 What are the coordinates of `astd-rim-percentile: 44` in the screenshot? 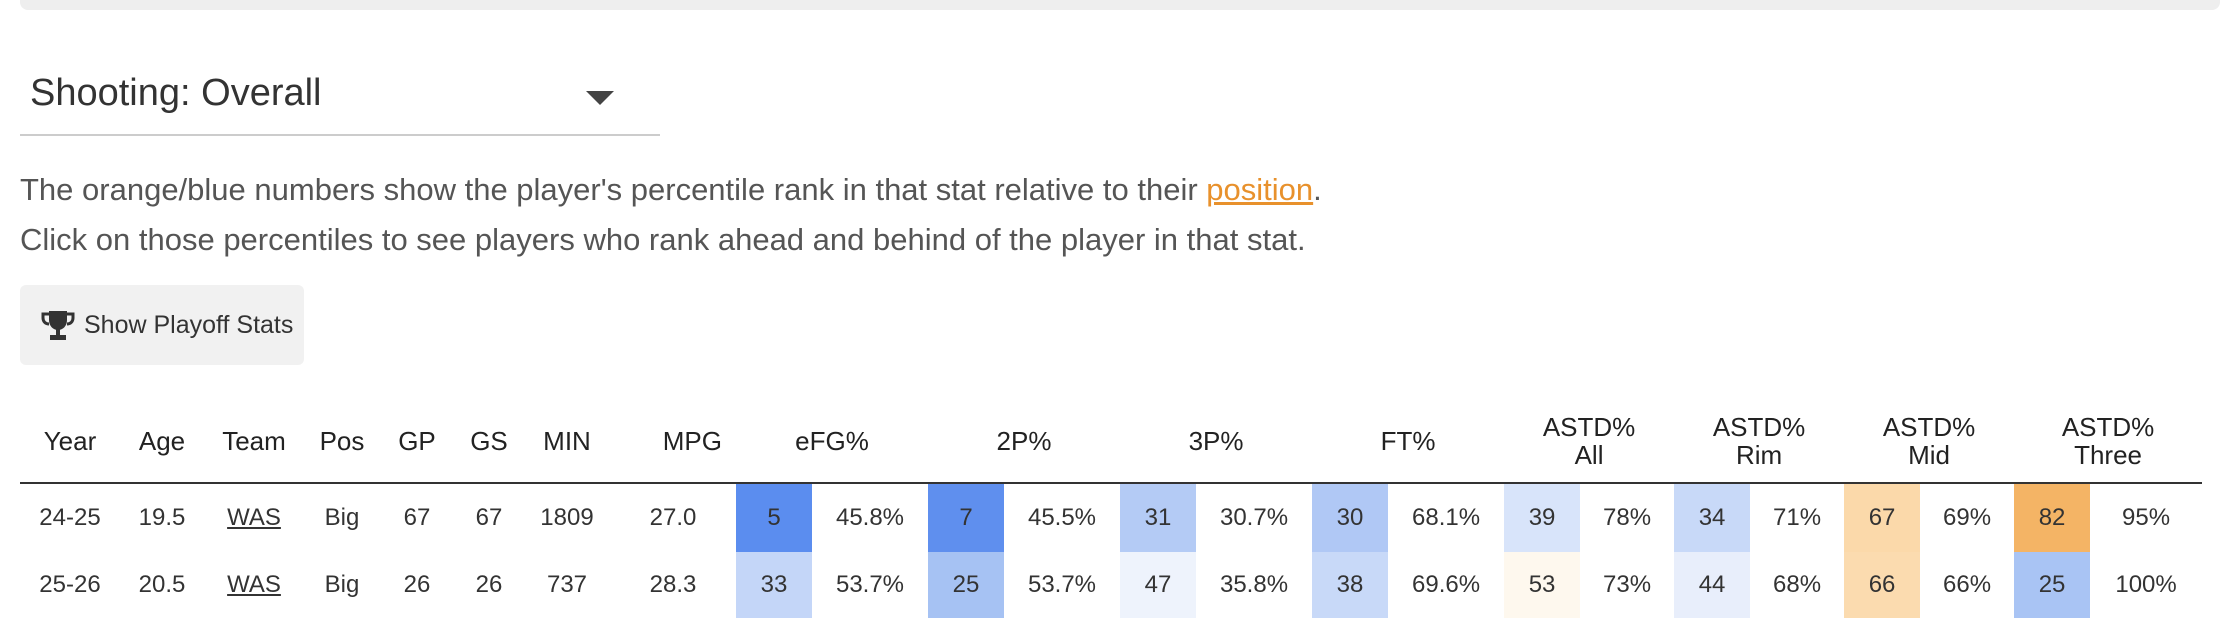 It's located at (1712, 585).